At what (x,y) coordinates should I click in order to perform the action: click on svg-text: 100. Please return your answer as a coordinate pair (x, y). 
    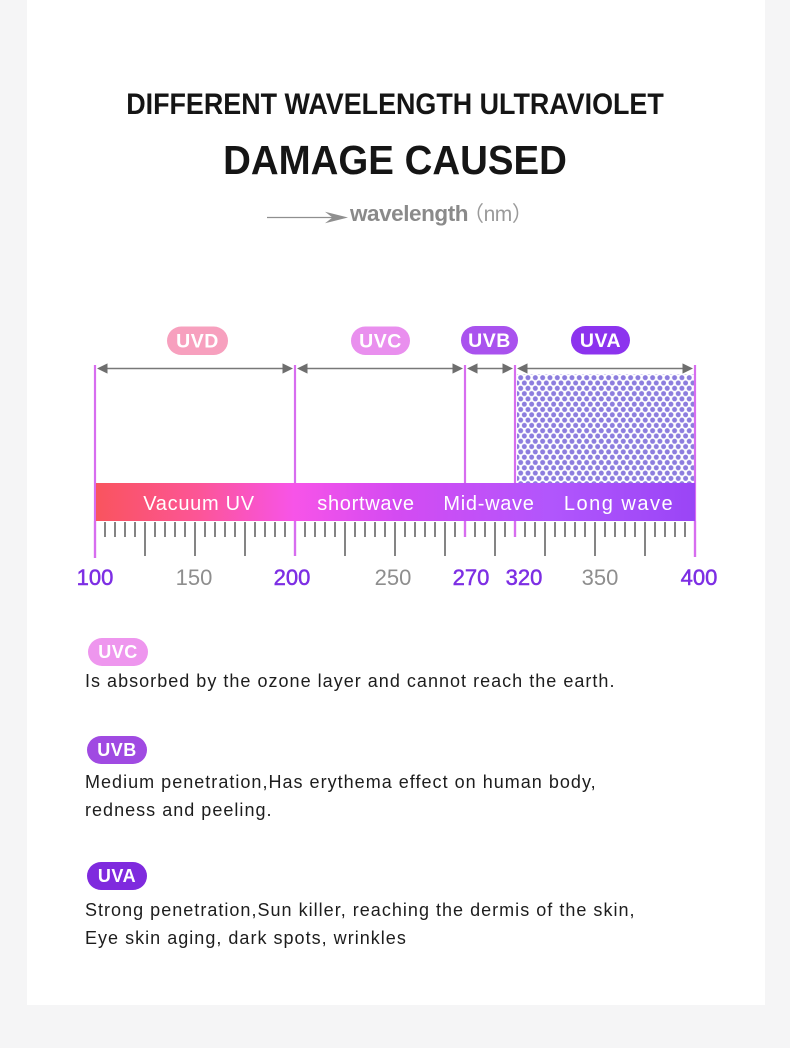
    Looking at the image, I should click on (95, 577).